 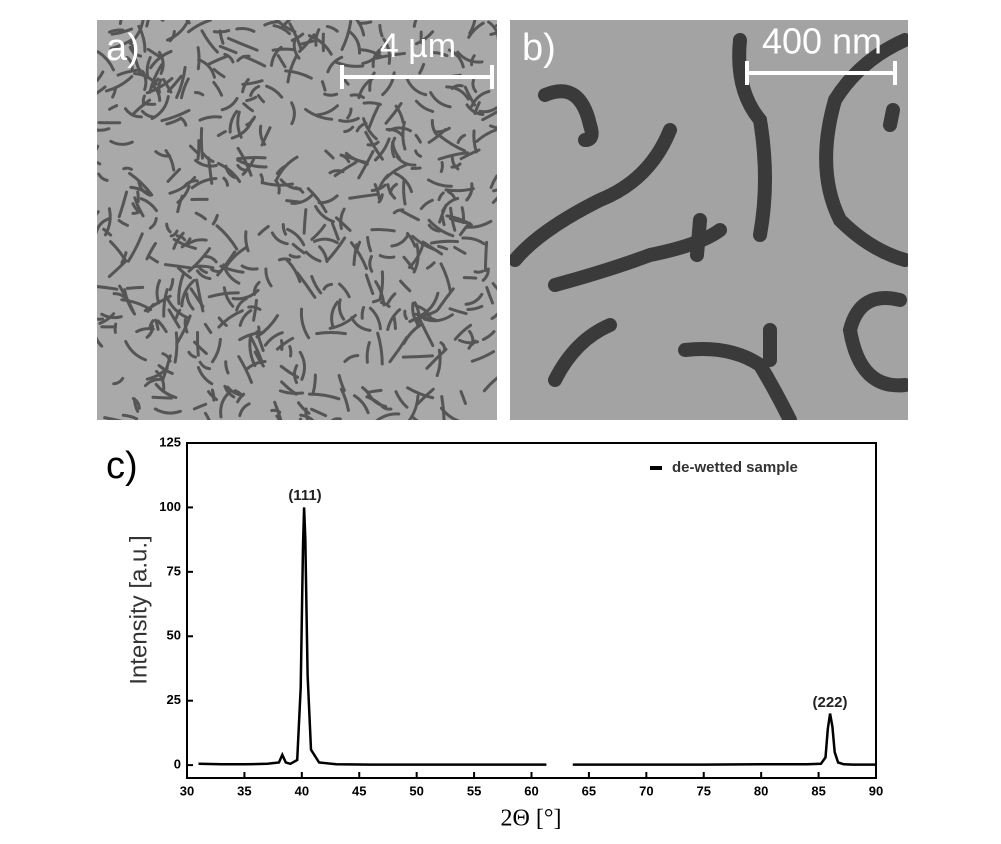 I want to click on x-tick-label: 65, so click(x=589, y=790).